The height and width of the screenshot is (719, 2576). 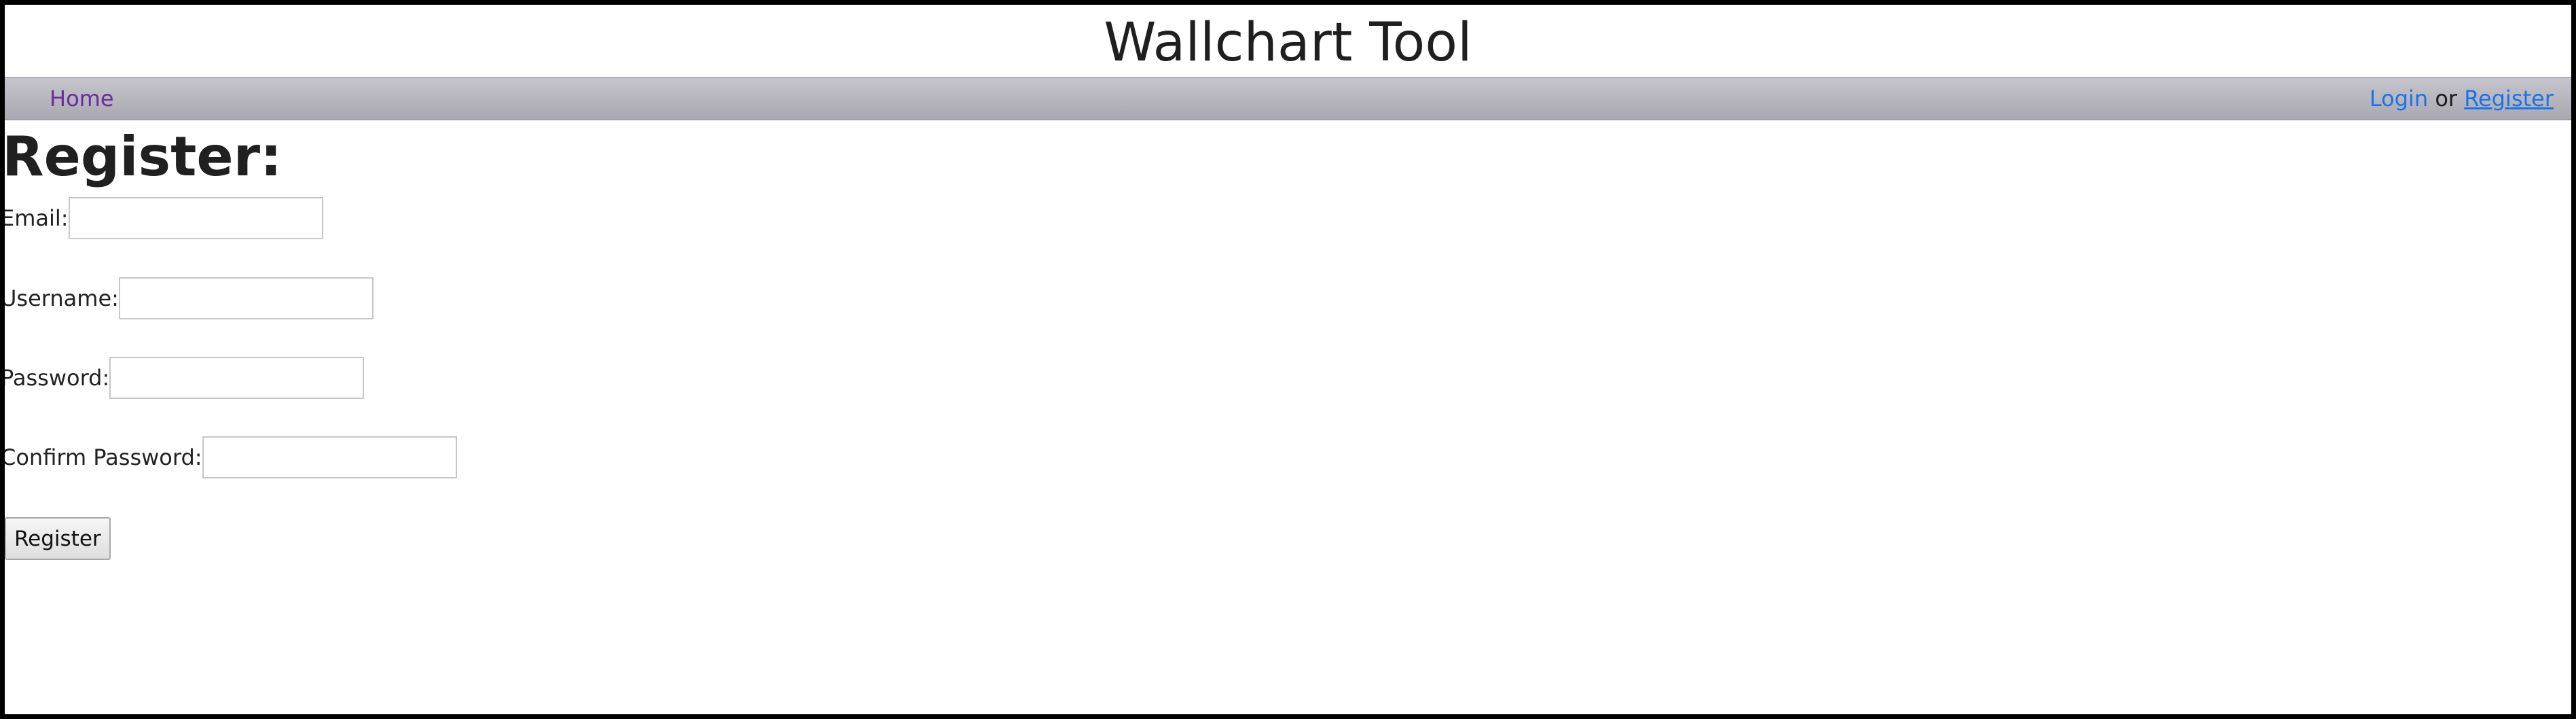 I want to click on email-label: Email:, so click(x=35, y=218).